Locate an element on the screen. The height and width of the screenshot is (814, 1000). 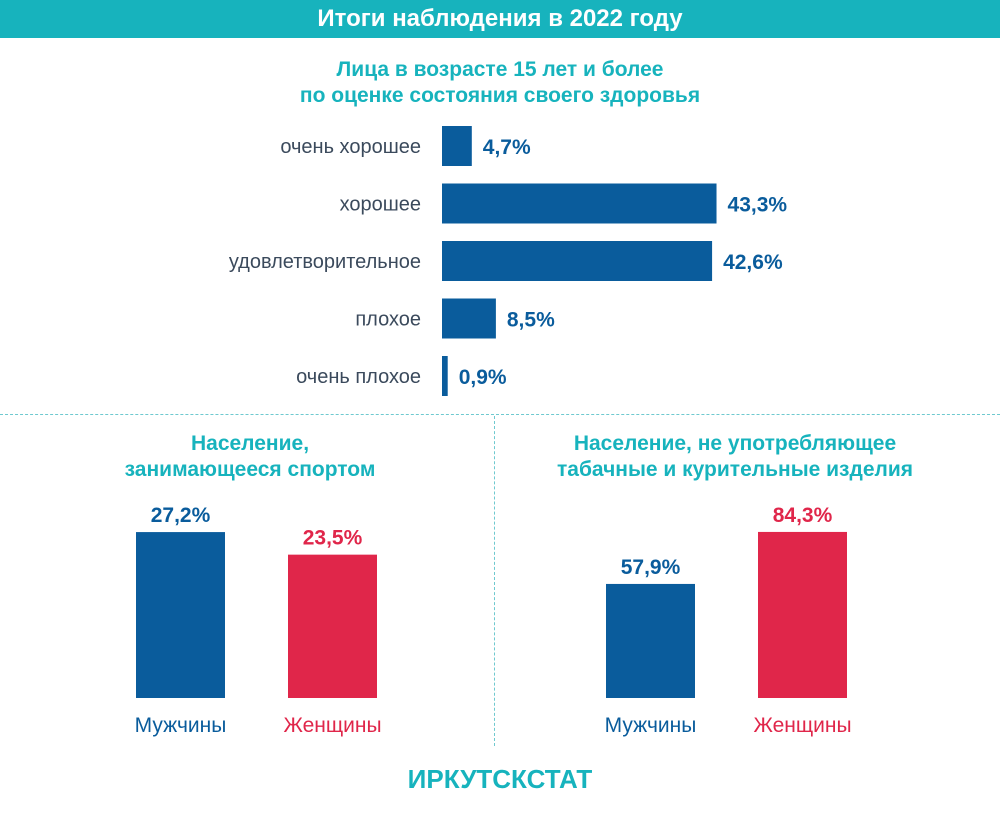
vertical-divider is located at coordinates (494, 581).